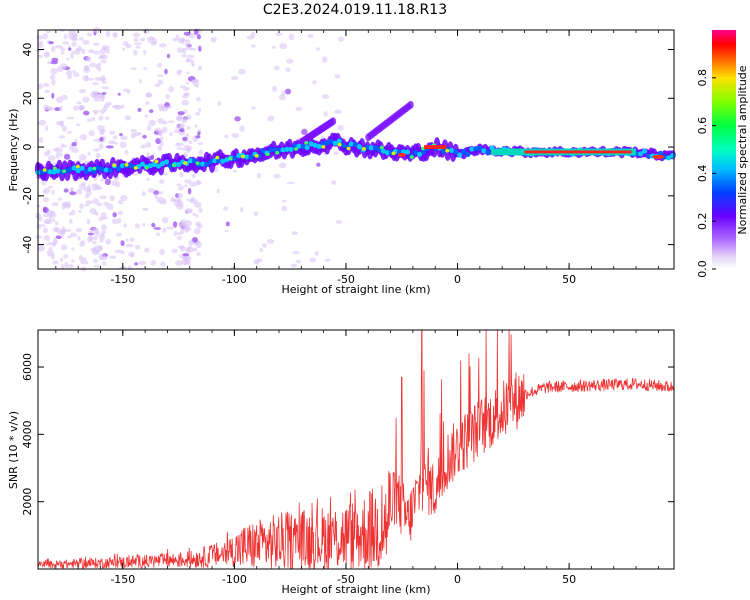 The width and height of the screenshot is (750, 600). Describe the element at coordinates (401, 154) in the screenshot. I see `carrier-peak` at that location.